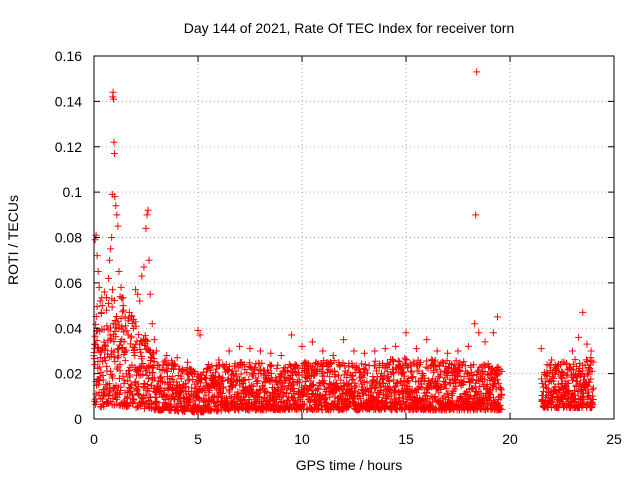  Describe the element at coordinates (349, 465) in the screenshot. I see `x-axis-label: GPS time / hours` at that location.